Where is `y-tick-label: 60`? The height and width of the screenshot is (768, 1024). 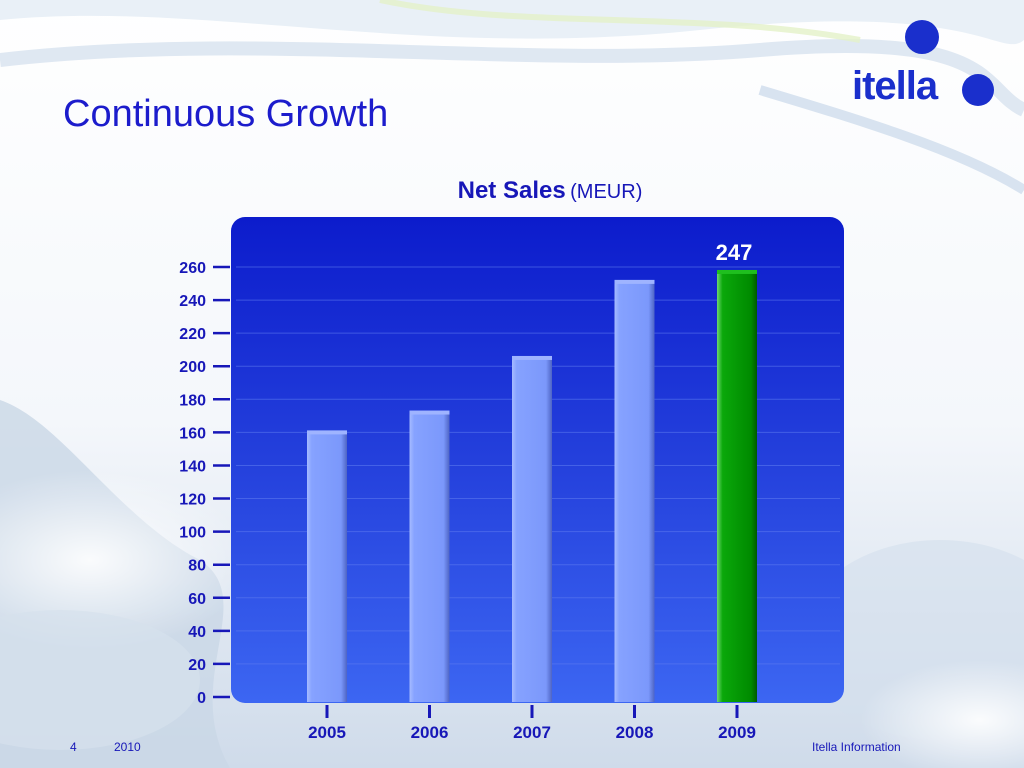 y-tick-label: 60 is located at coordinates (197, 599).